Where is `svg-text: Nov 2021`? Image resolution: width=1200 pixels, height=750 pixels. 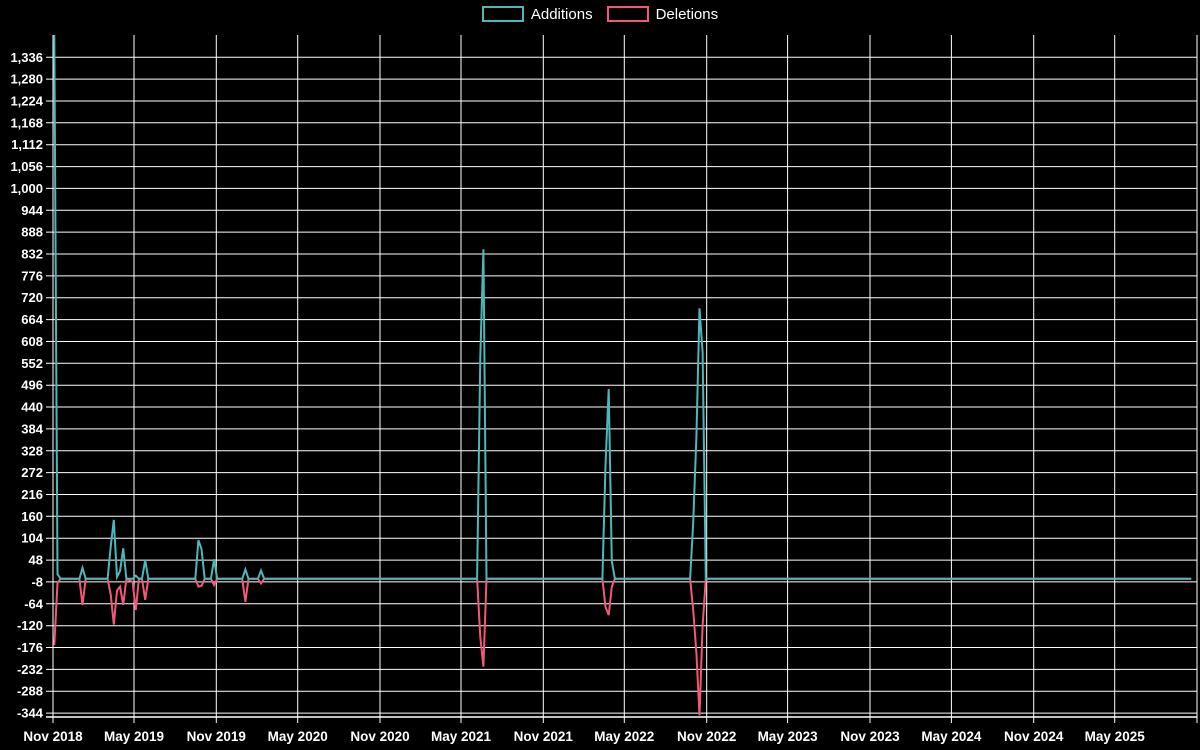 svg-text: Nov 2021 is located at coordinates (544, 736).